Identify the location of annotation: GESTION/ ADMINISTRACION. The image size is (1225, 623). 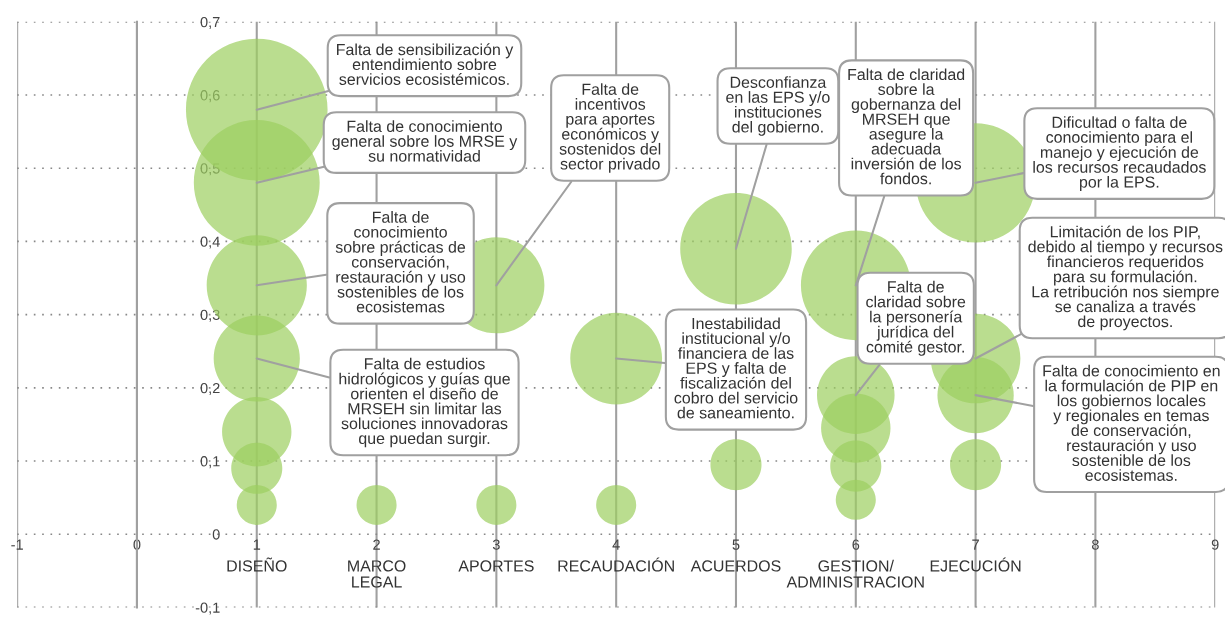
(855, 573).